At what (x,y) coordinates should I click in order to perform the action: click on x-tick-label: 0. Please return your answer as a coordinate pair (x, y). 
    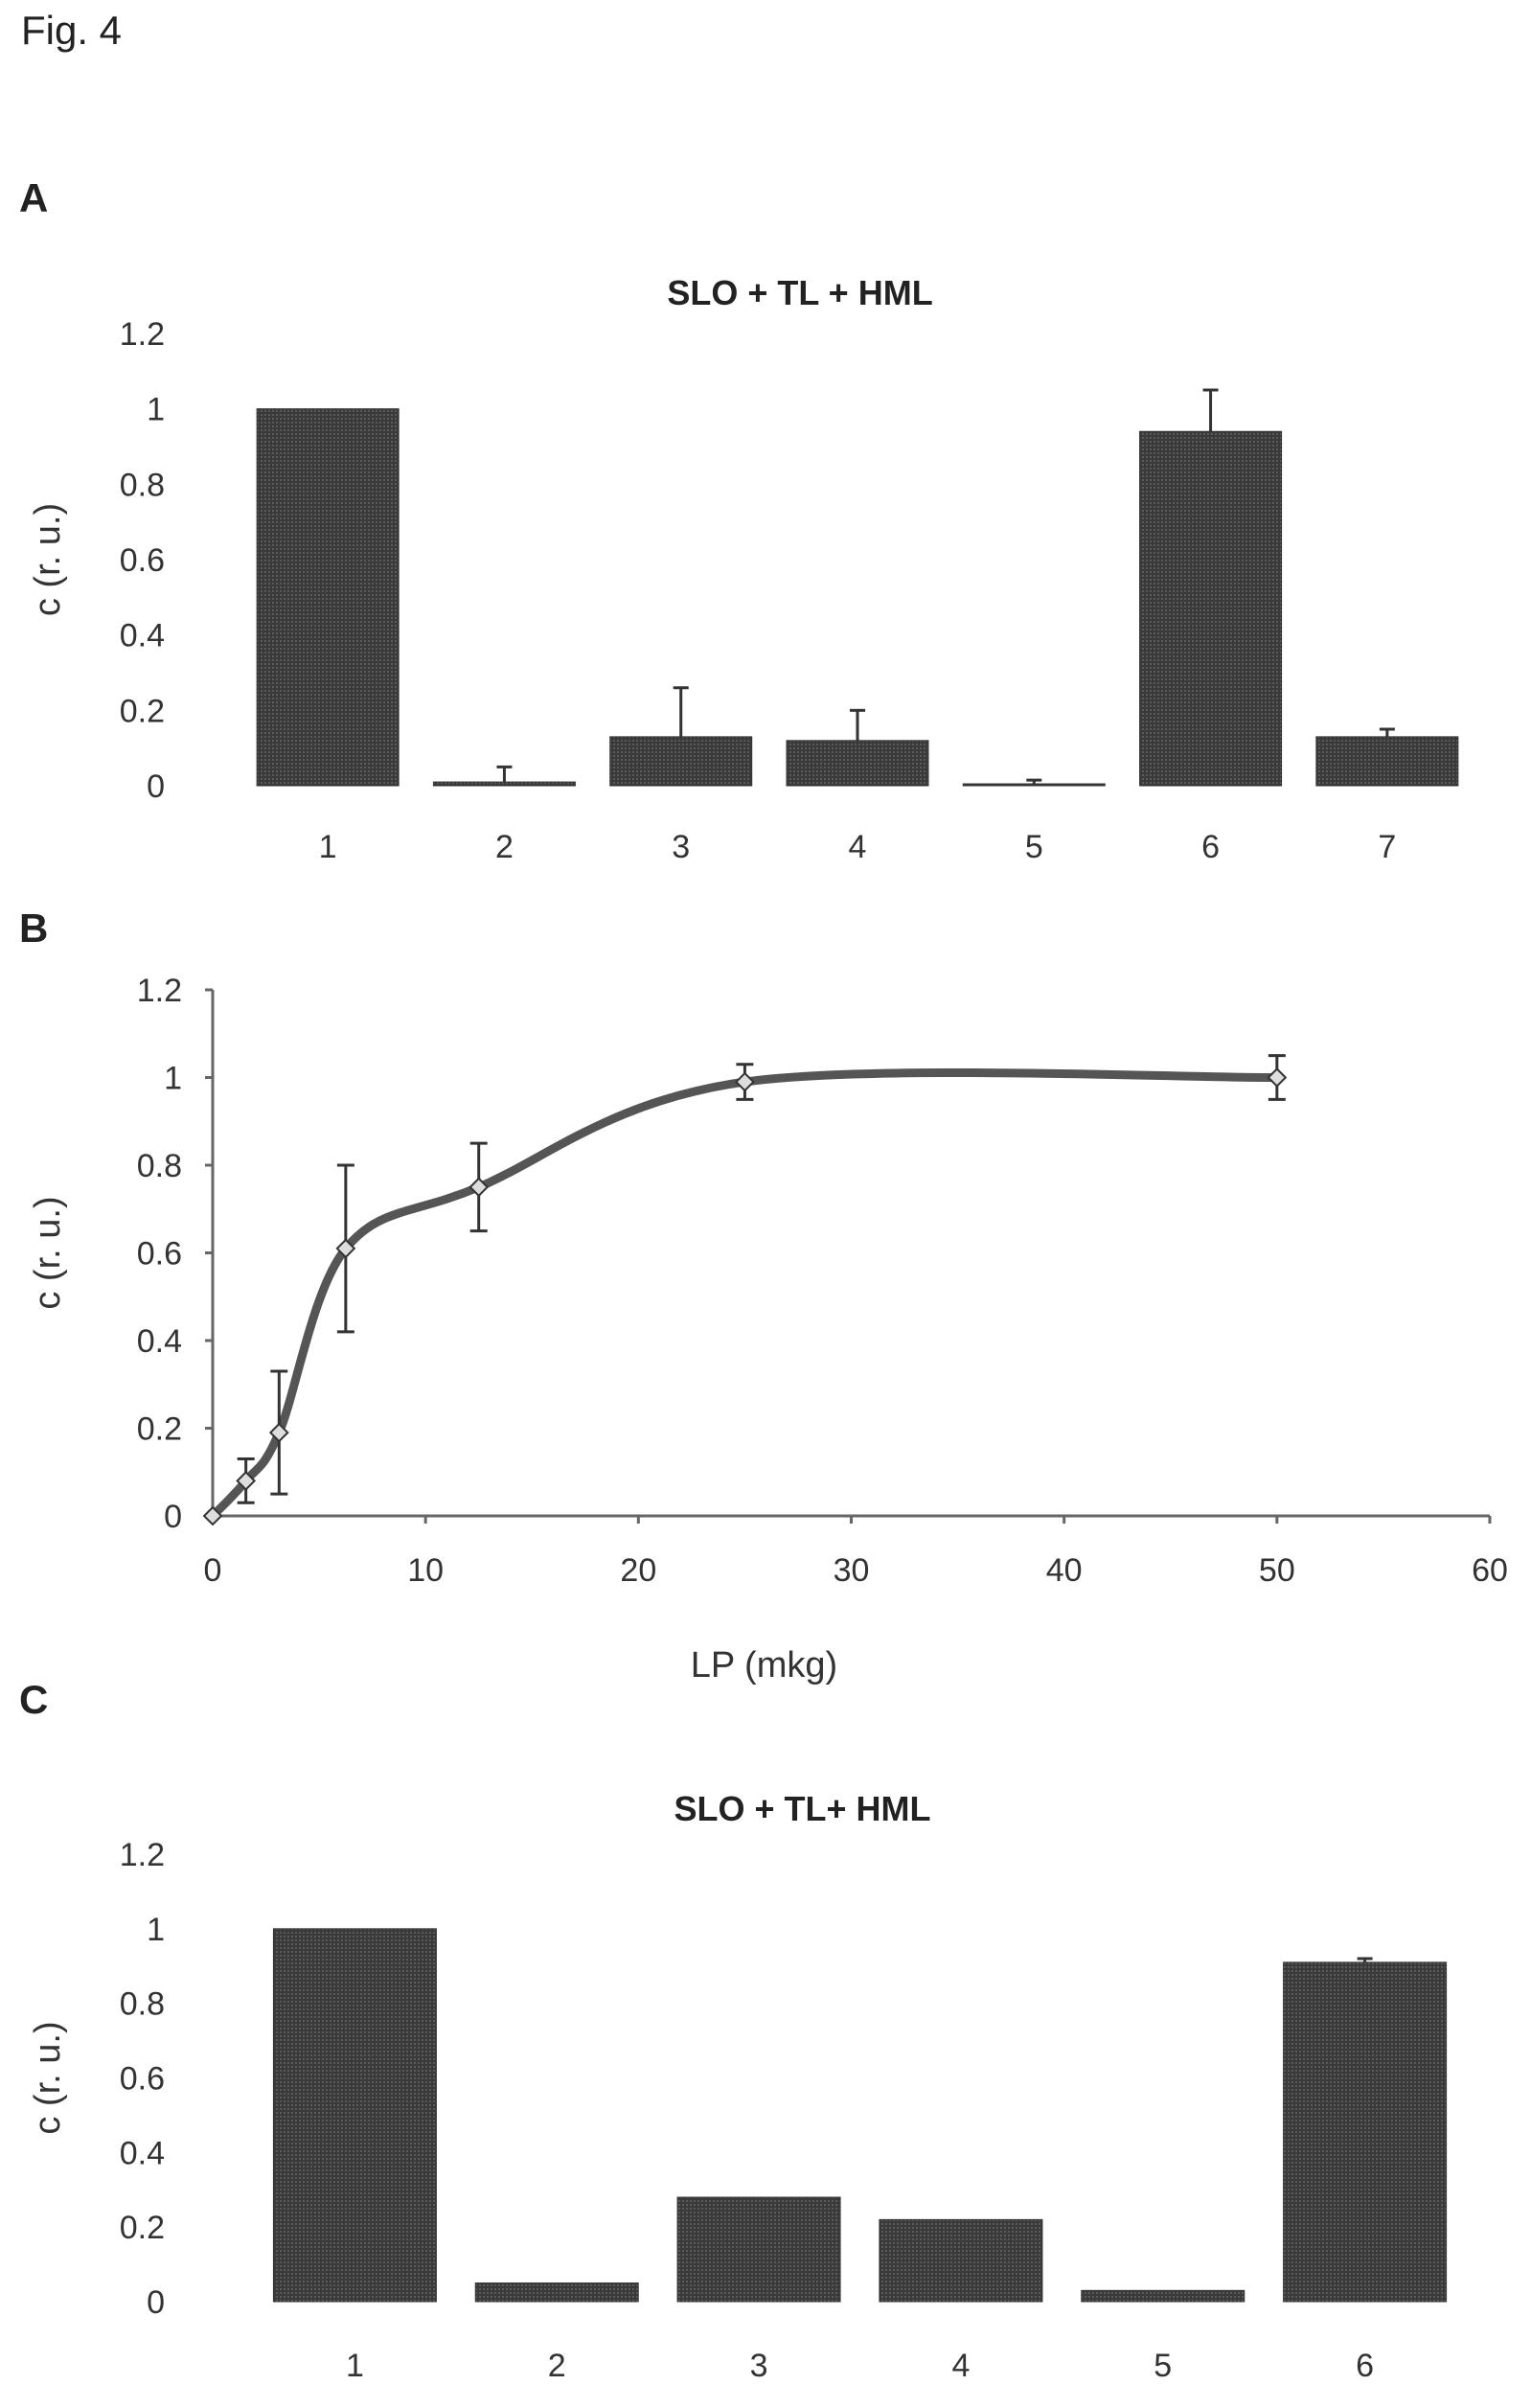
    Looking at the image, I should click on (213, 1570).